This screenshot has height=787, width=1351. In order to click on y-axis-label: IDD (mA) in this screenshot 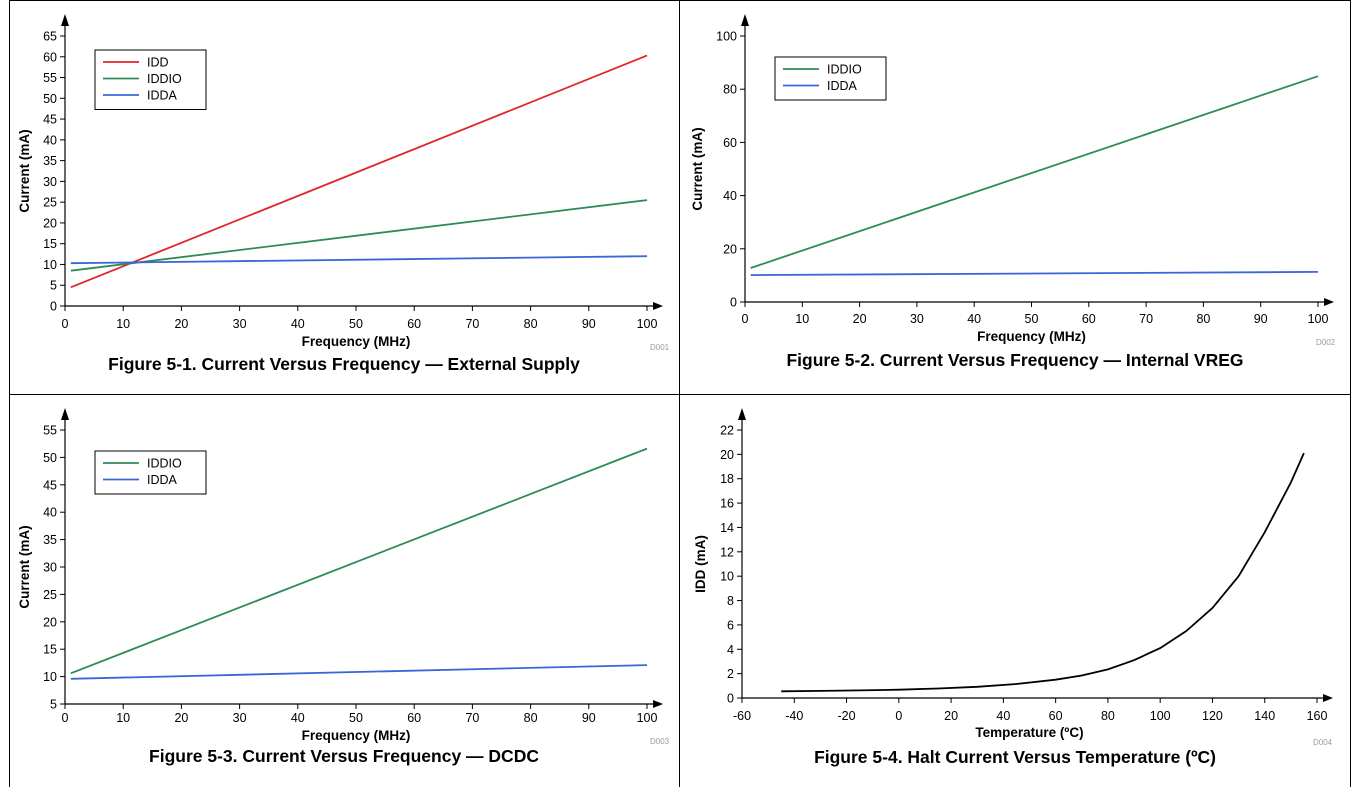, I will do `click(700, 564)`.